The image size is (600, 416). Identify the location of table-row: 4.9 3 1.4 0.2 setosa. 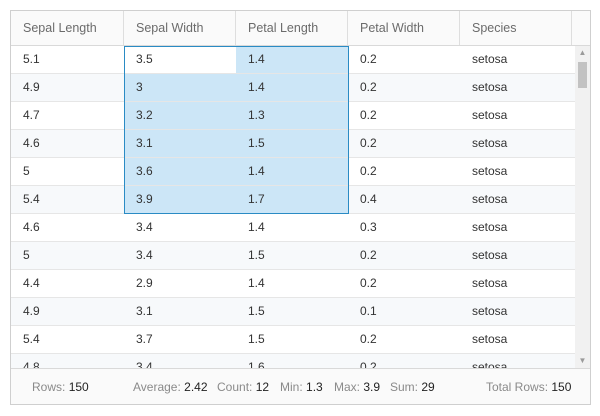
(293, 88).